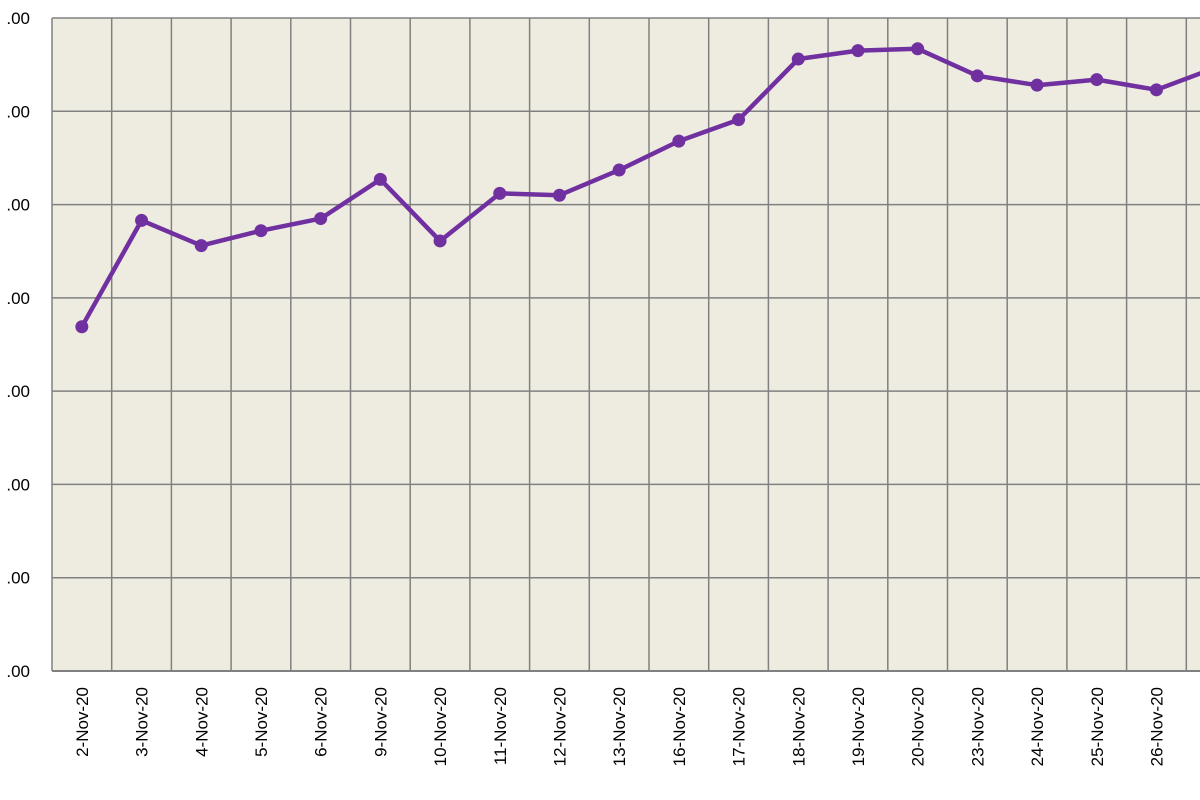 Image resolution: width=1200 pixels, height=800 pixels. Describe the element at coordinates (559, 726) in the screenshot. I see `x-tick-label: 12-Nov-20` at that location.